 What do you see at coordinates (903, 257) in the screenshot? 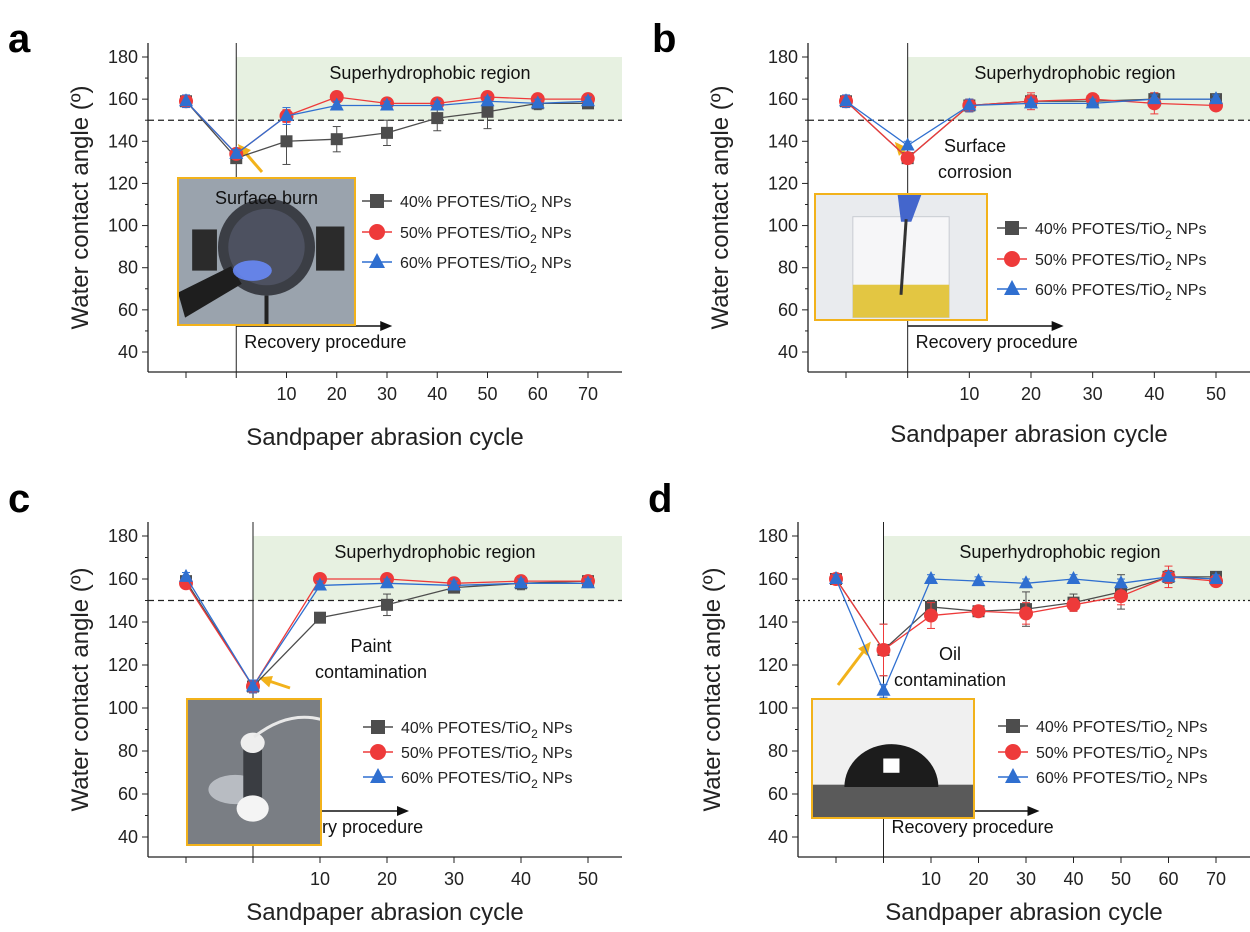
I see `photo-sample` at bounding box center [903, 257].